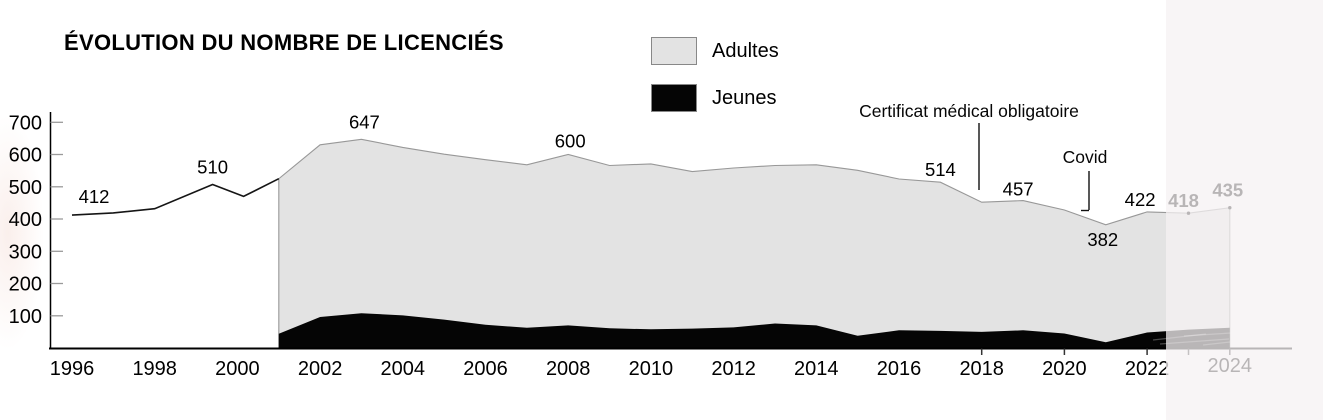 The width and height of the screenshot is (1323, 420). What do you see at coordinates (745, 50) in the screenshot?
I see `legend-label-adultes: Adultes` at bounding box center [745, 50].